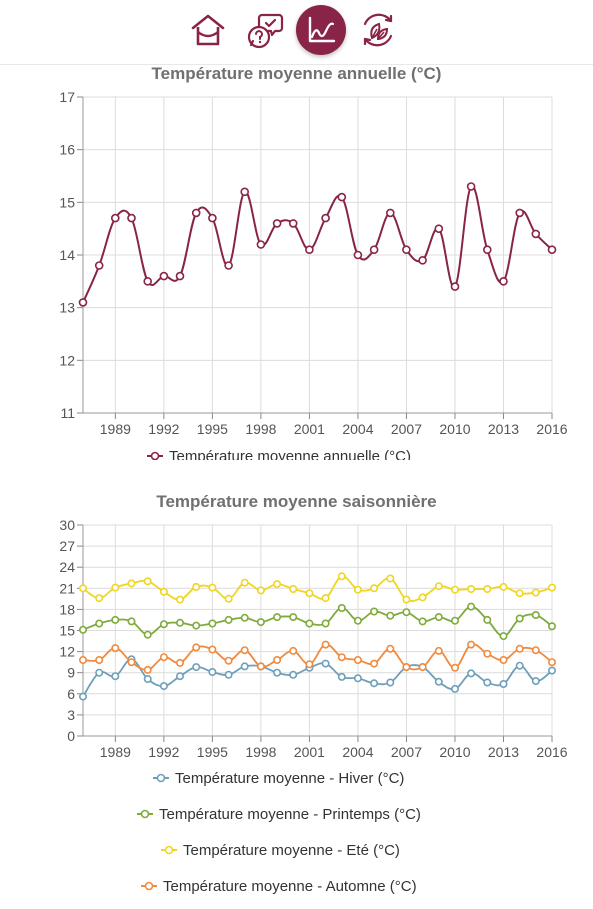 The height and width of the screenshot is (909, 593). What do you see at coordinates (67, 588) in the screenshot?
I see `y-tick-label: 21` at bounding box center [67, 588].